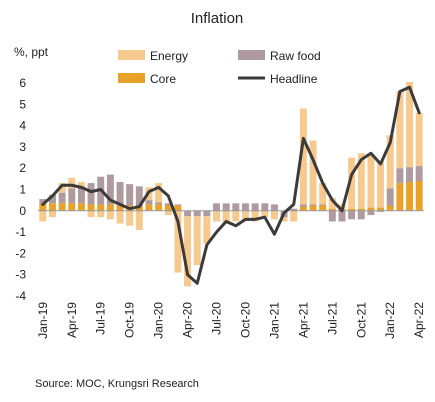  I want to click on y-tick-label: 2, so click(22, 168).